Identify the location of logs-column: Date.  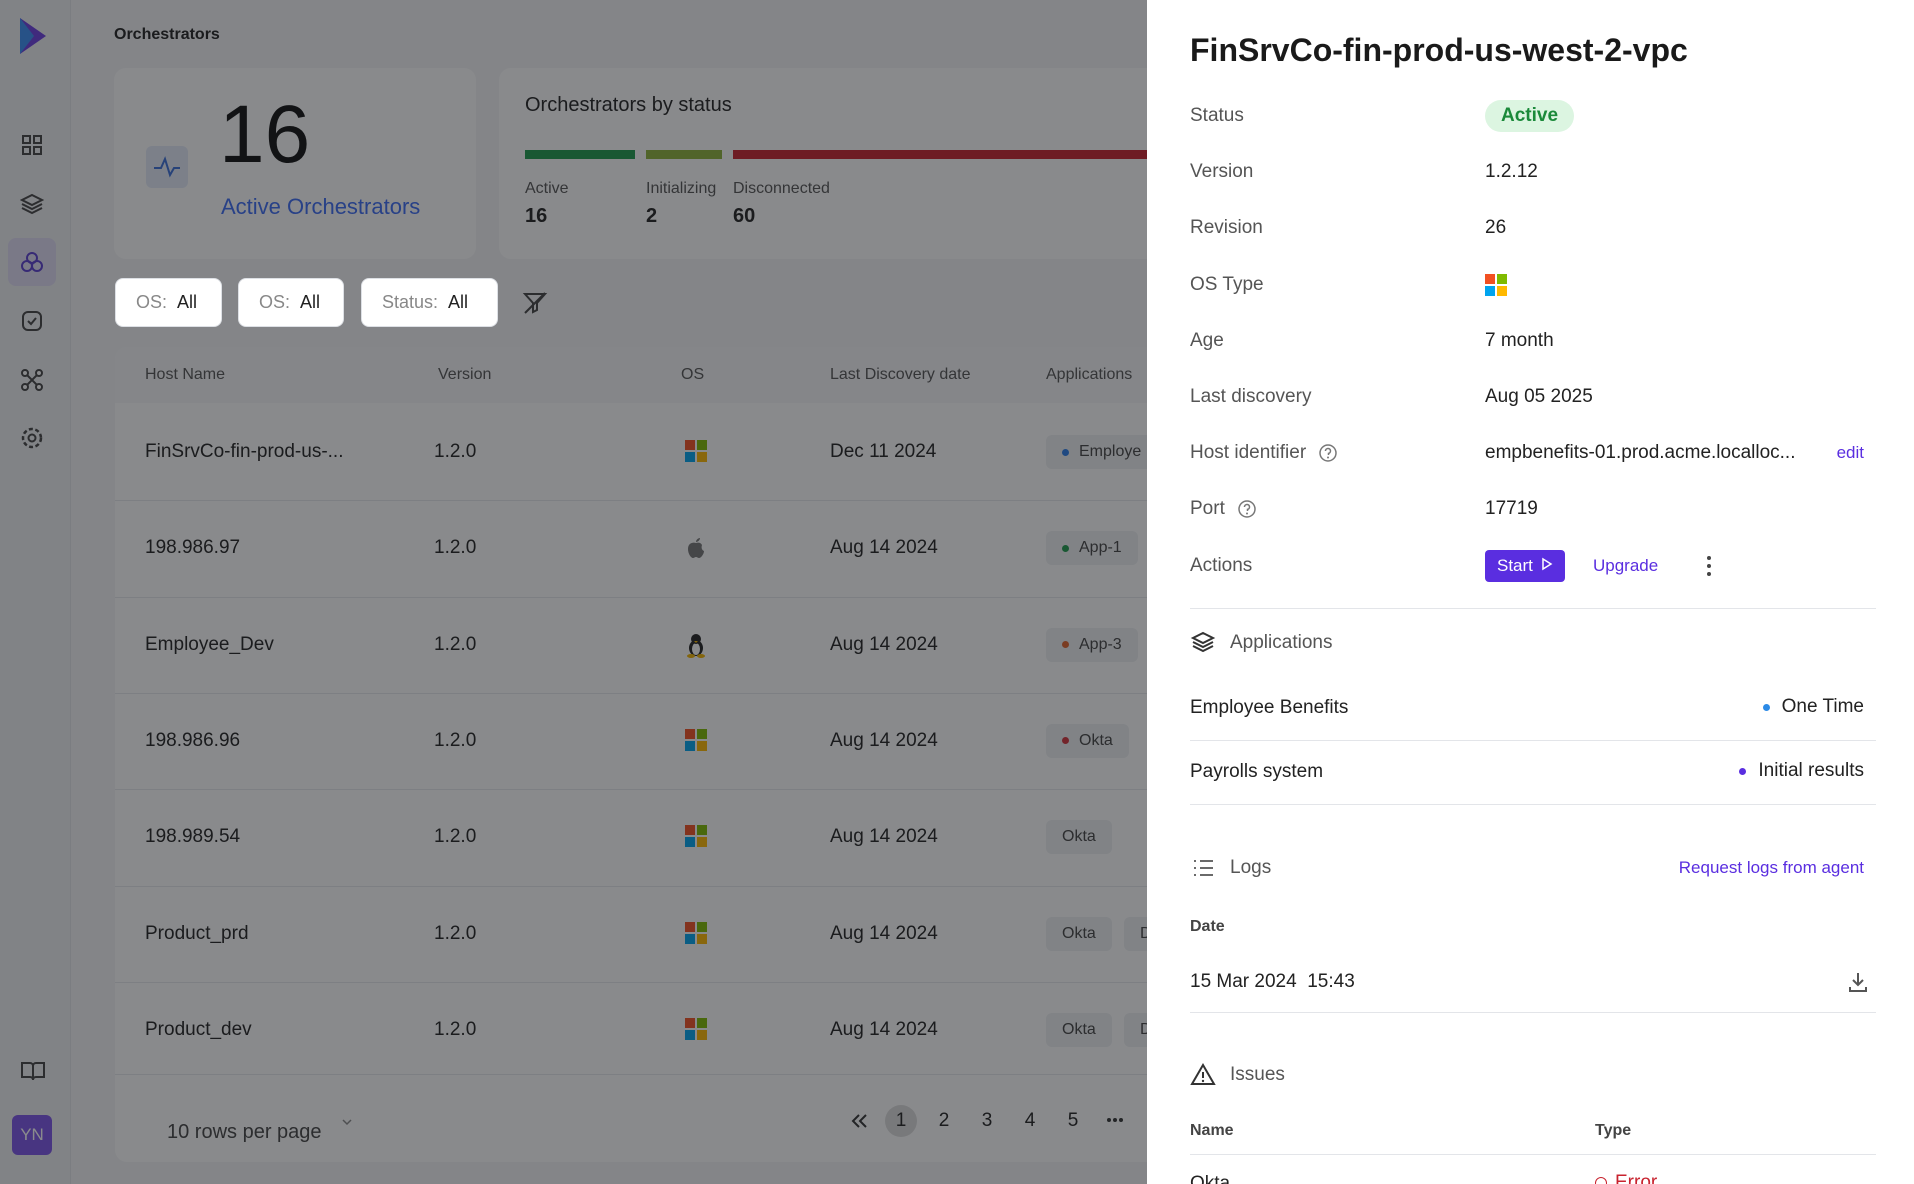
(1207, 926).